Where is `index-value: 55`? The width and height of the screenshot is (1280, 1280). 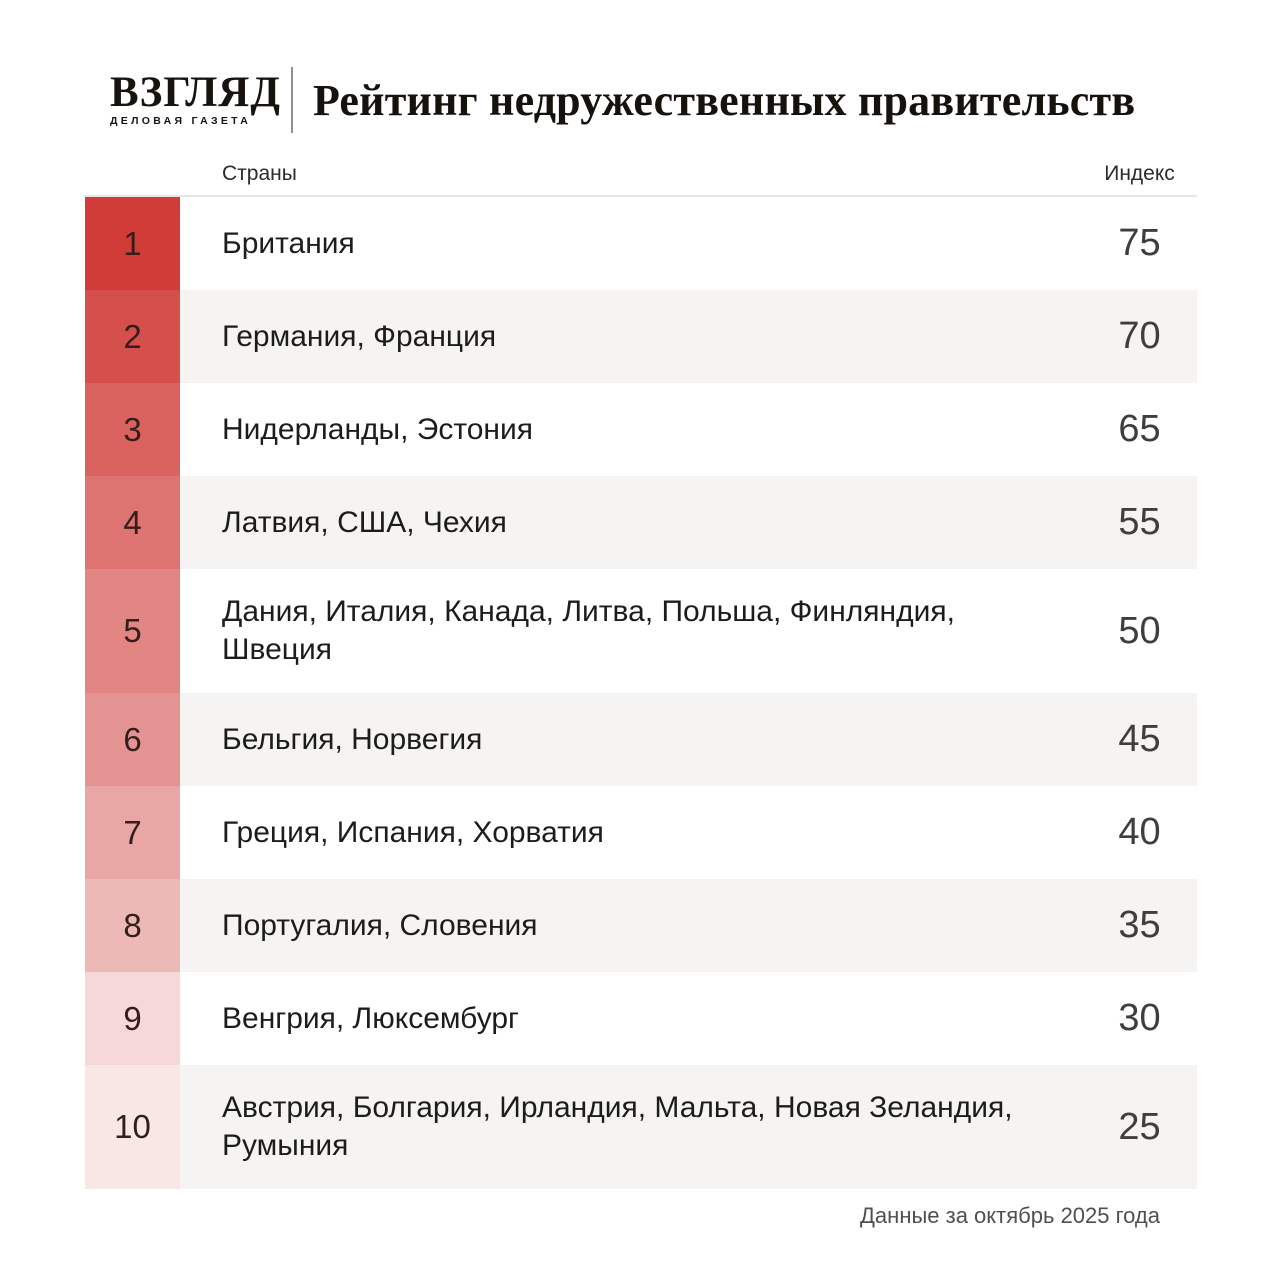
index-value: 55 is located at coordinates (1139, 522).